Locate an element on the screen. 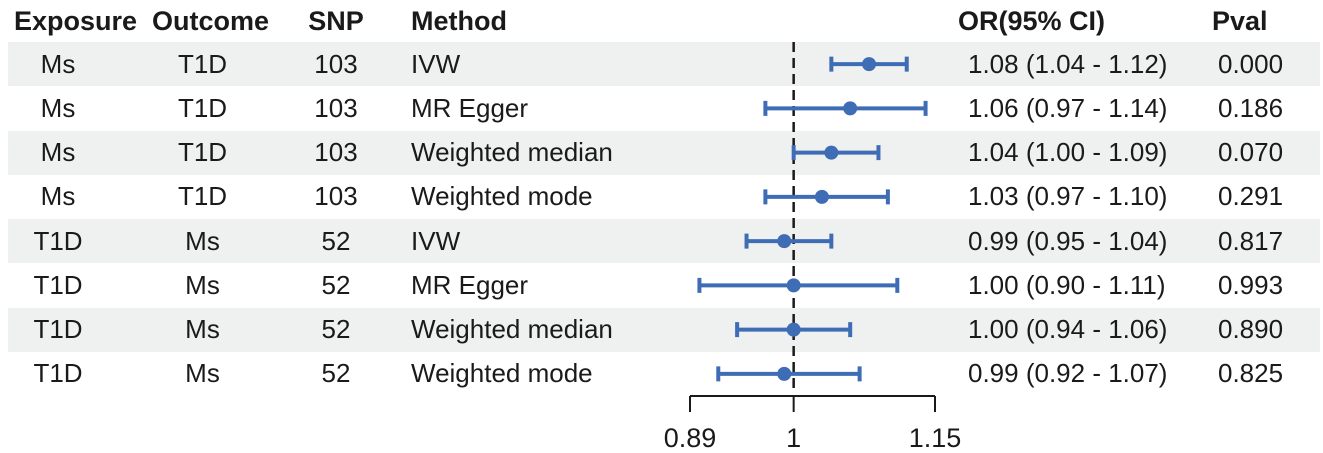 Image resolution: width=1323 pixels, height=453 pixels. cell-pval: 0.070 is located at coordinates (1251, 152).